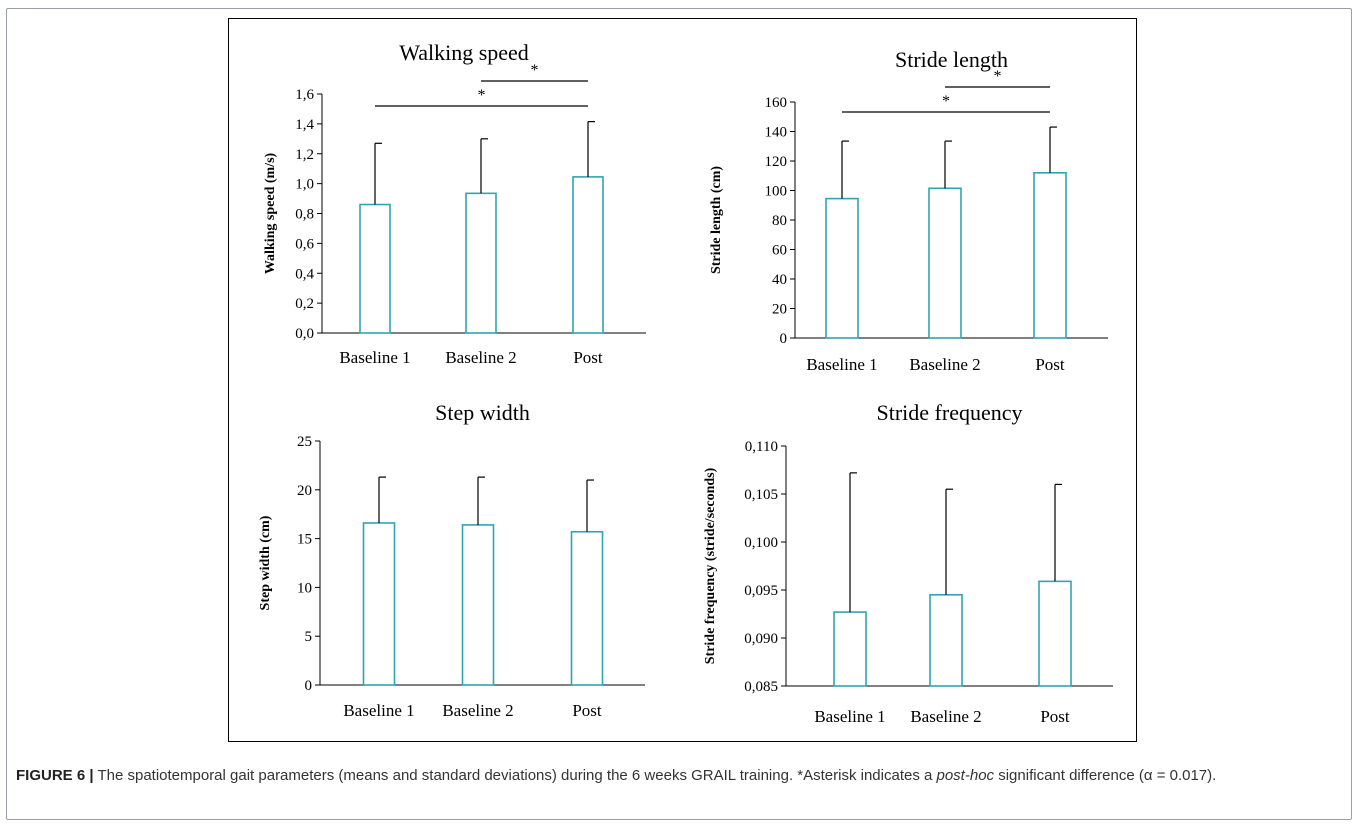 The image size is (1360, 831). I want to click on y-tick-label: 100, so click(776, 192).